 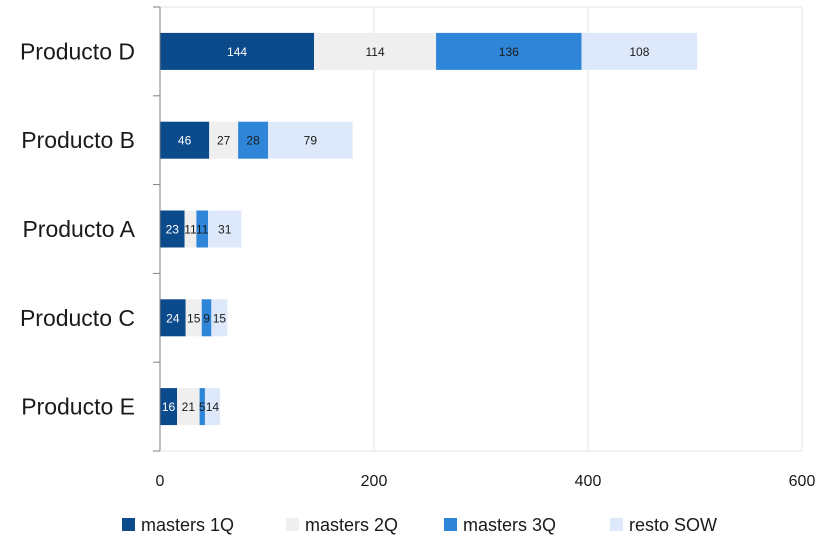 I want to click on category-label: Producto A, so click(x=78, y=229).